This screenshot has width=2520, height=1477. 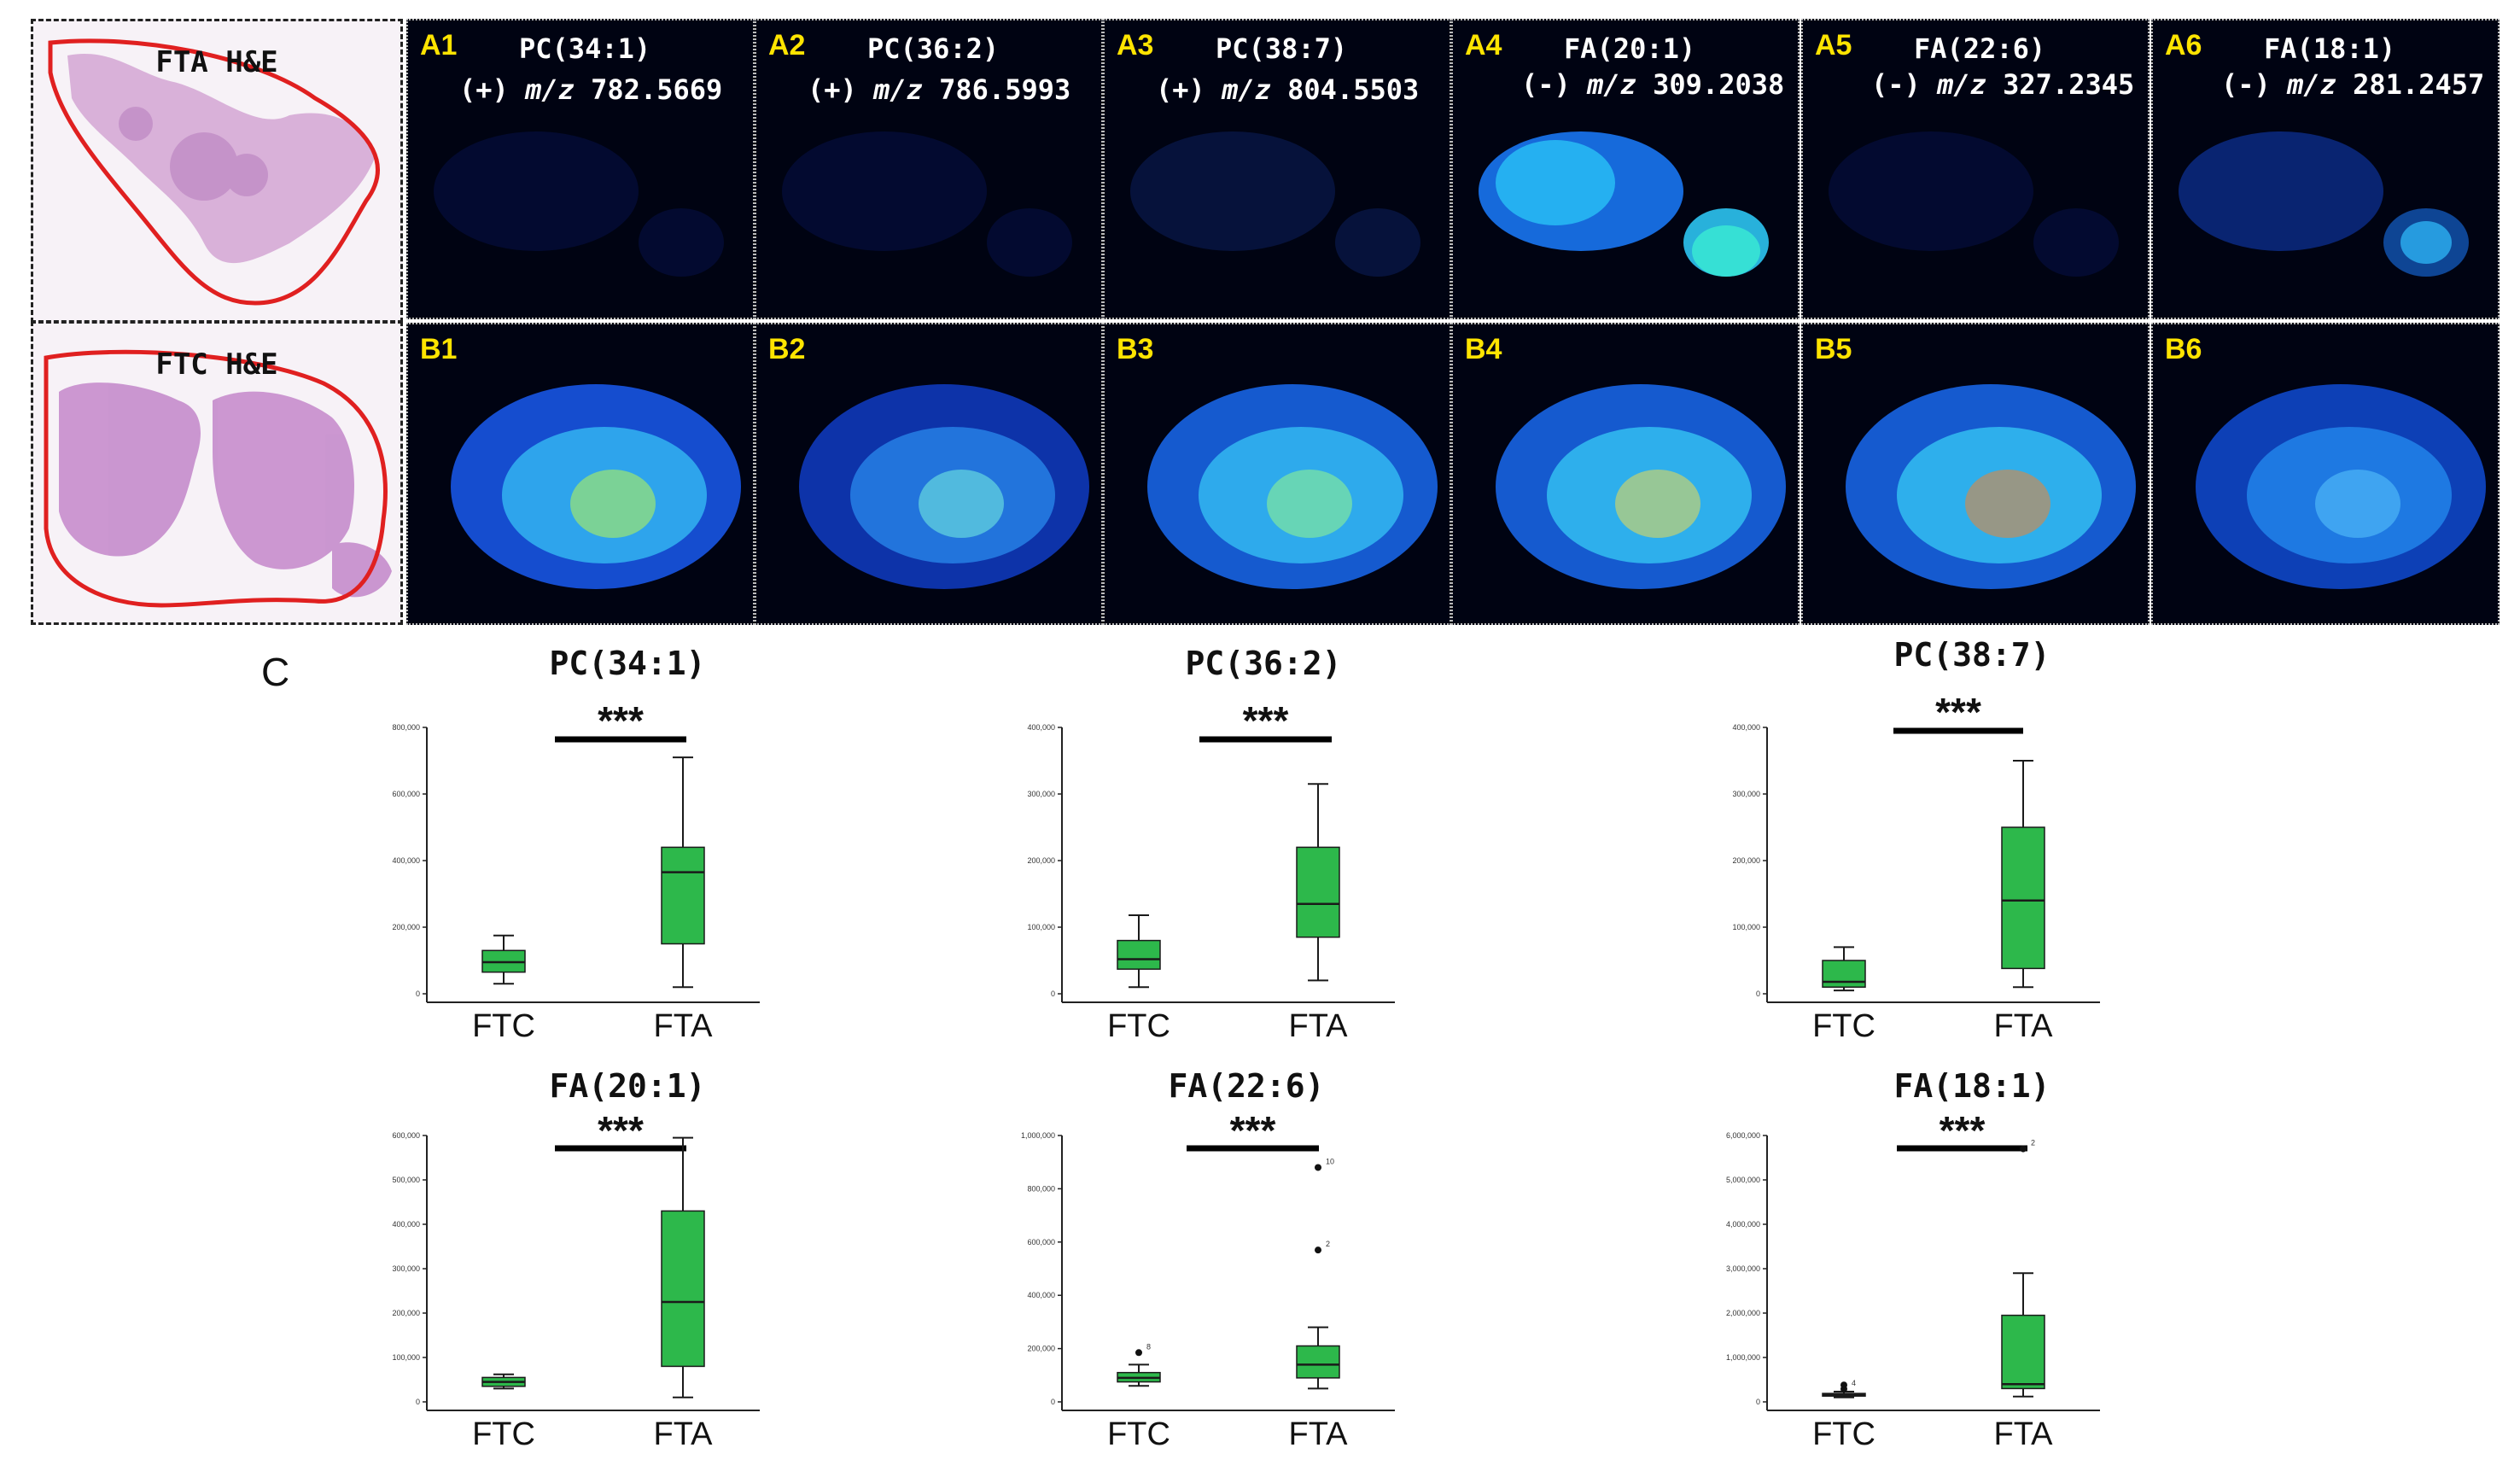 I want to click on compound-name: PC(34:1), so click(x=585, y=48).